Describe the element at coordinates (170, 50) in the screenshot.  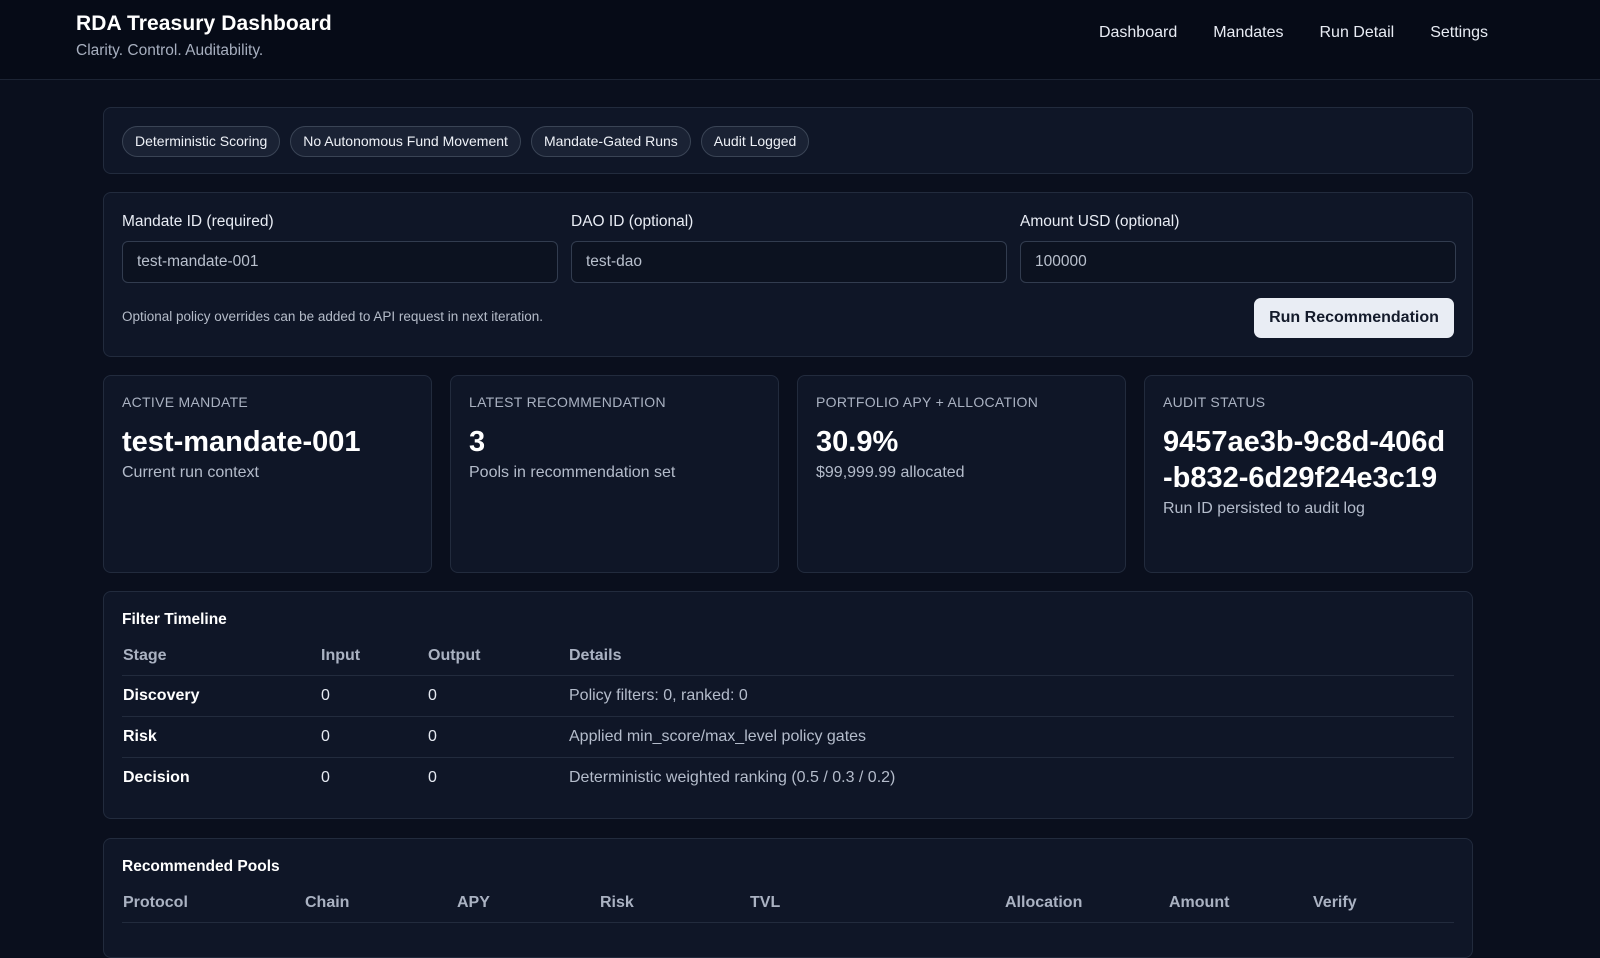
I see `app-tagline: Clarity. Control. Auditability.` at that location.